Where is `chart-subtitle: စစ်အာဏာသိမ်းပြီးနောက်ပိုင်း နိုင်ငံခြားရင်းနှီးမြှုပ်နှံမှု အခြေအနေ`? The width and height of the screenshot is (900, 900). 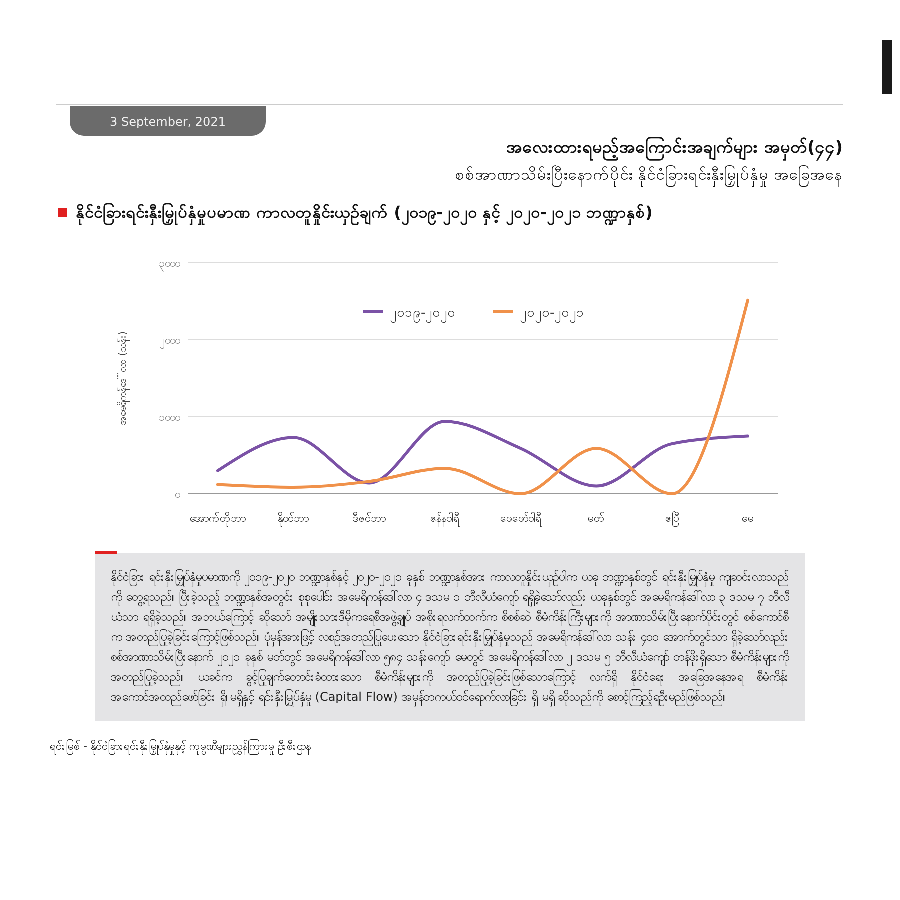 chart-subtitle: စစ်အာဏာသိမ်းပြီးနောက်ပိုင်း နိုင်ငံခြားရင်းနှီးမြှုပ်နှံမှု အခြေအနေ is located at coordinates (648, 176).